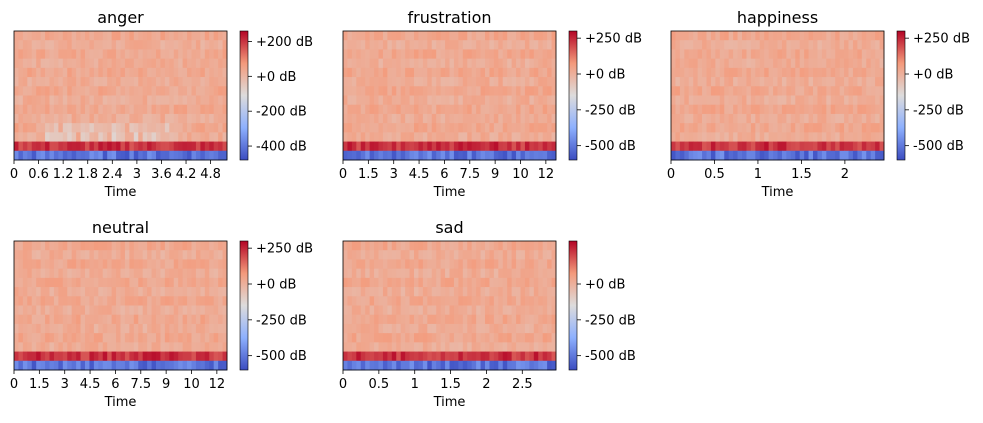  Describe the element at coordinates (38, 174) in the screenshot. I see `x-tick-label: 0.6` at that location.